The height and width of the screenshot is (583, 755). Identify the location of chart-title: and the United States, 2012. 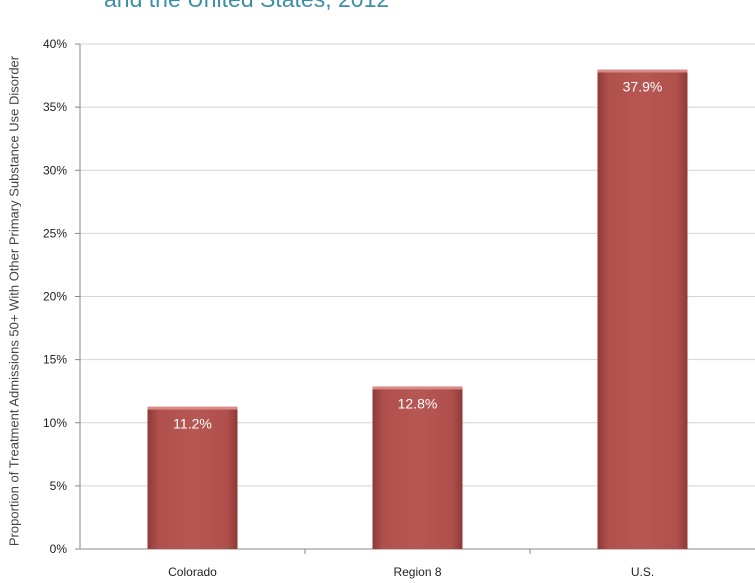
(246, 6).